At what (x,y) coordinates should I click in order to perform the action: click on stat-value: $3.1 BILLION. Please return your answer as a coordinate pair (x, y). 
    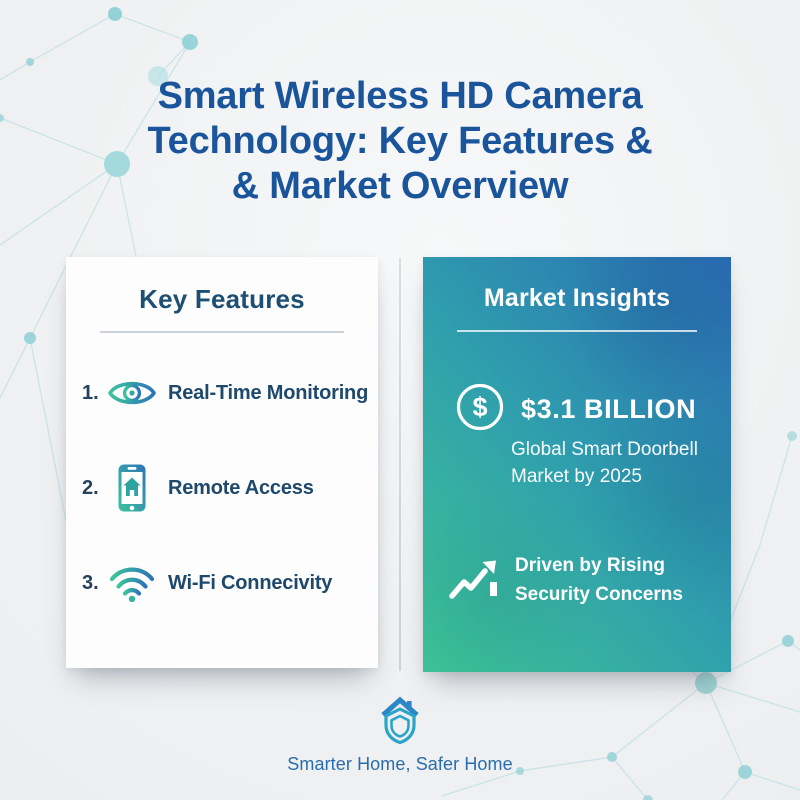
    Looking at the image, I should click on (609, 409).